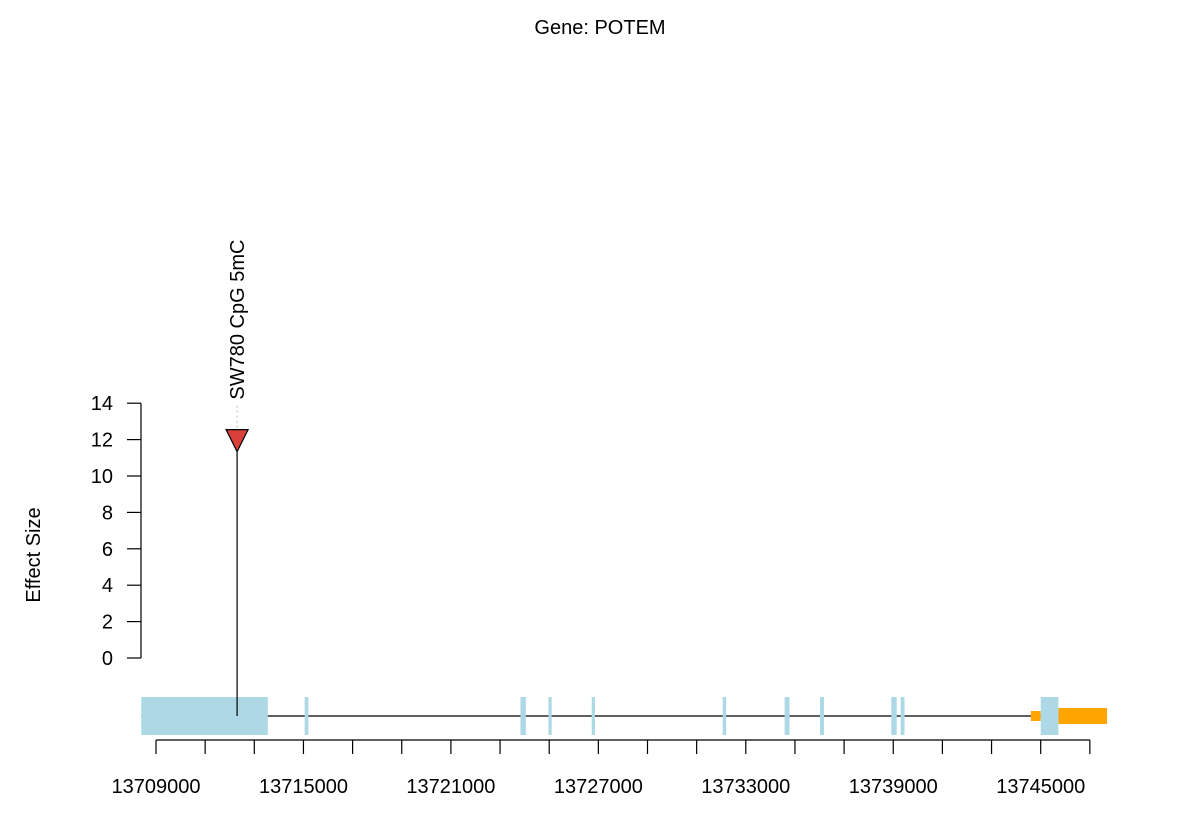  What do you see at coordinates (107, 586) in the screenshot?
I see `y-tick-label: 4` at bounding box center [107, 586].